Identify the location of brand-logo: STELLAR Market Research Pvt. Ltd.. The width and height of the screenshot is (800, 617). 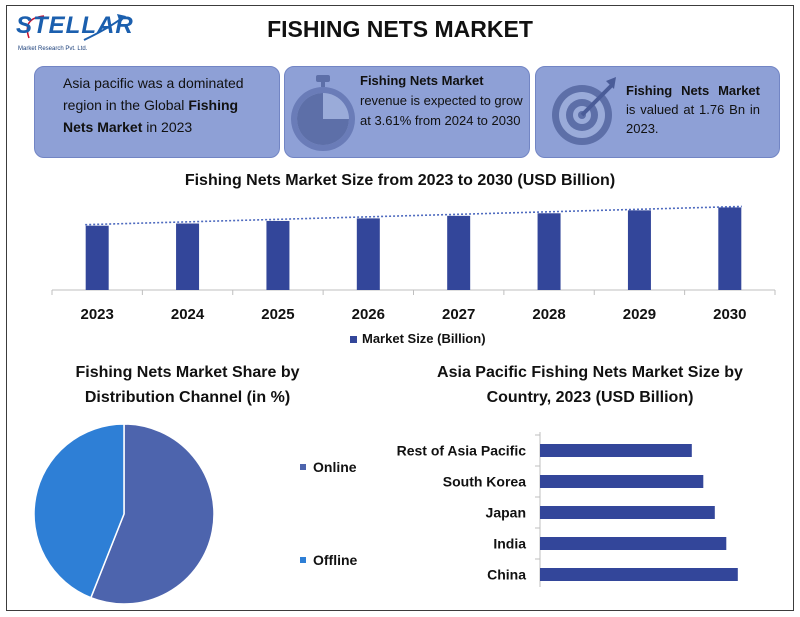
(73, 33).